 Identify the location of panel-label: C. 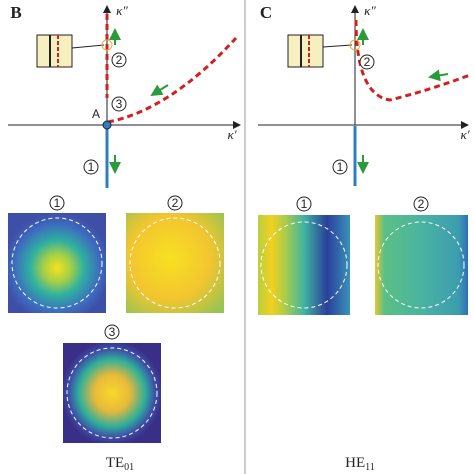
(266, 12).